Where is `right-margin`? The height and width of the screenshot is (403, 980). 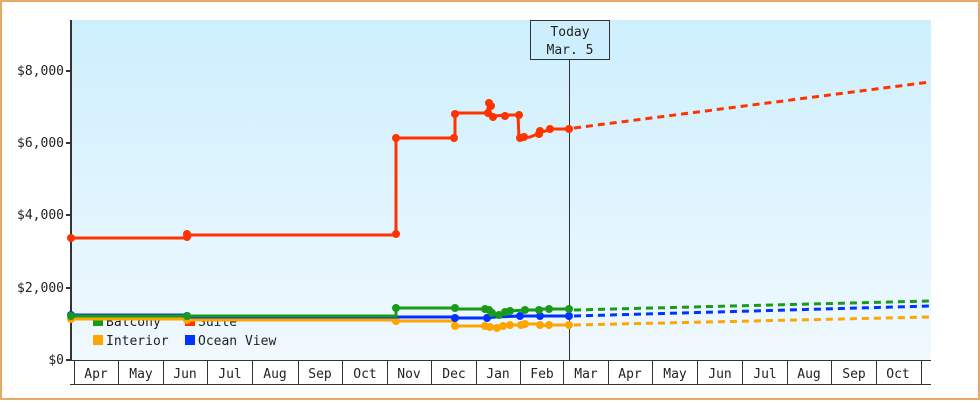
right-margin is located at coordinates (954, 190).